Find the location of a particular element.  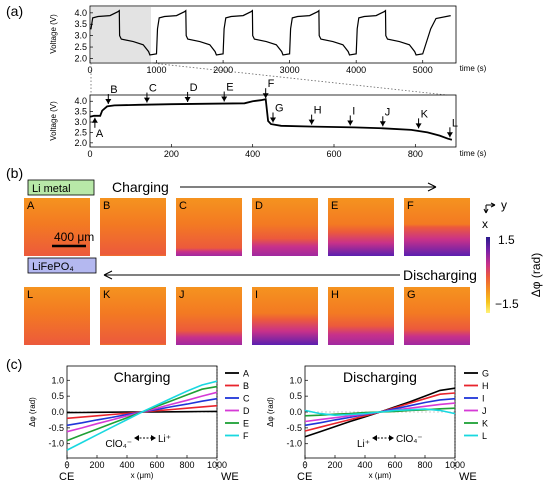

a-bottom-ylabel: Voltage (V) is located at coordinates (53, 121).